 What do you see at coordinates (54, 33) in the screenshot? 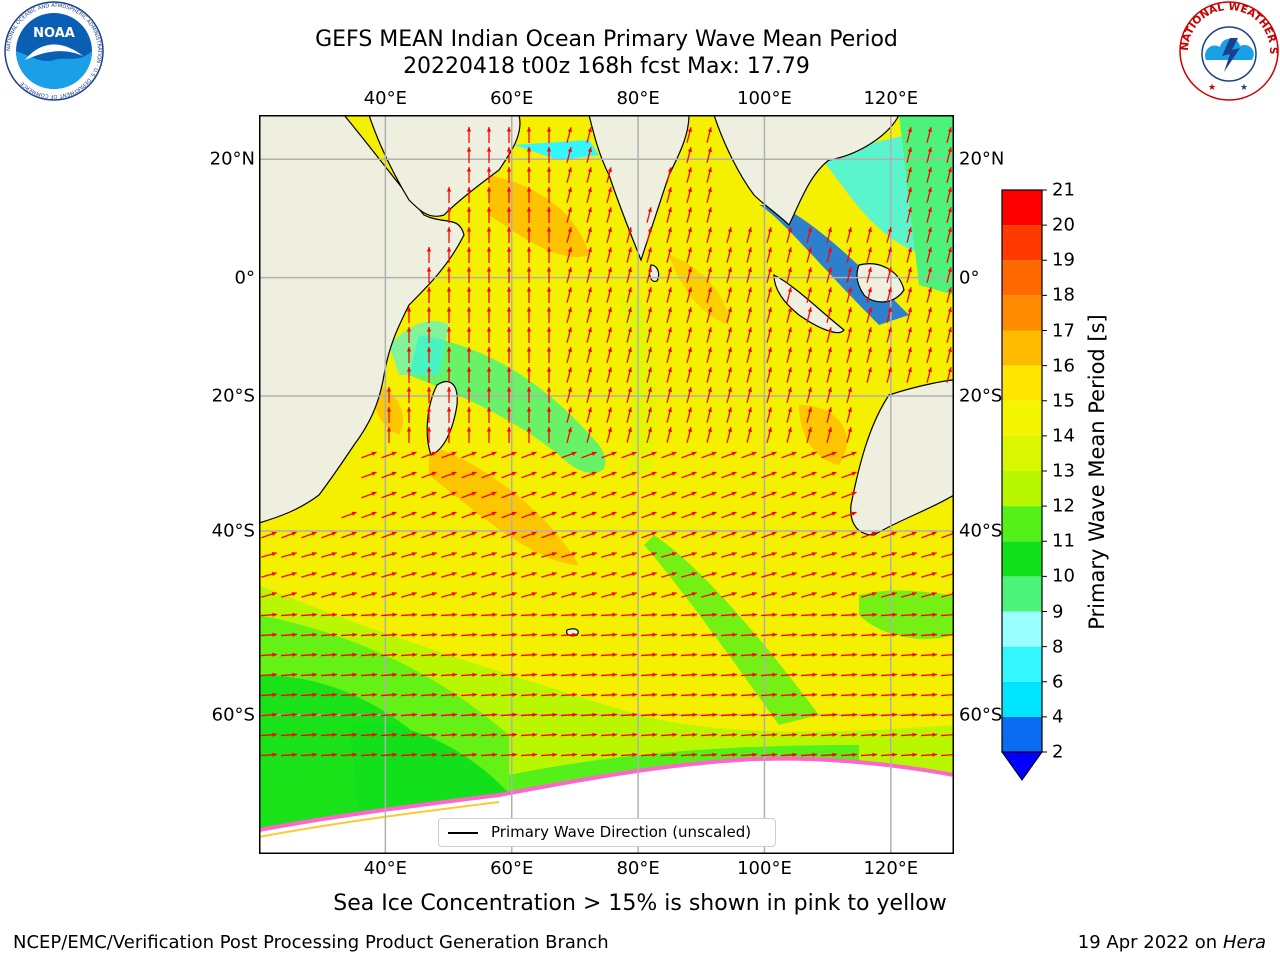
I see `noaa-logo-text: NOAA` at bounding box center [54, 33].